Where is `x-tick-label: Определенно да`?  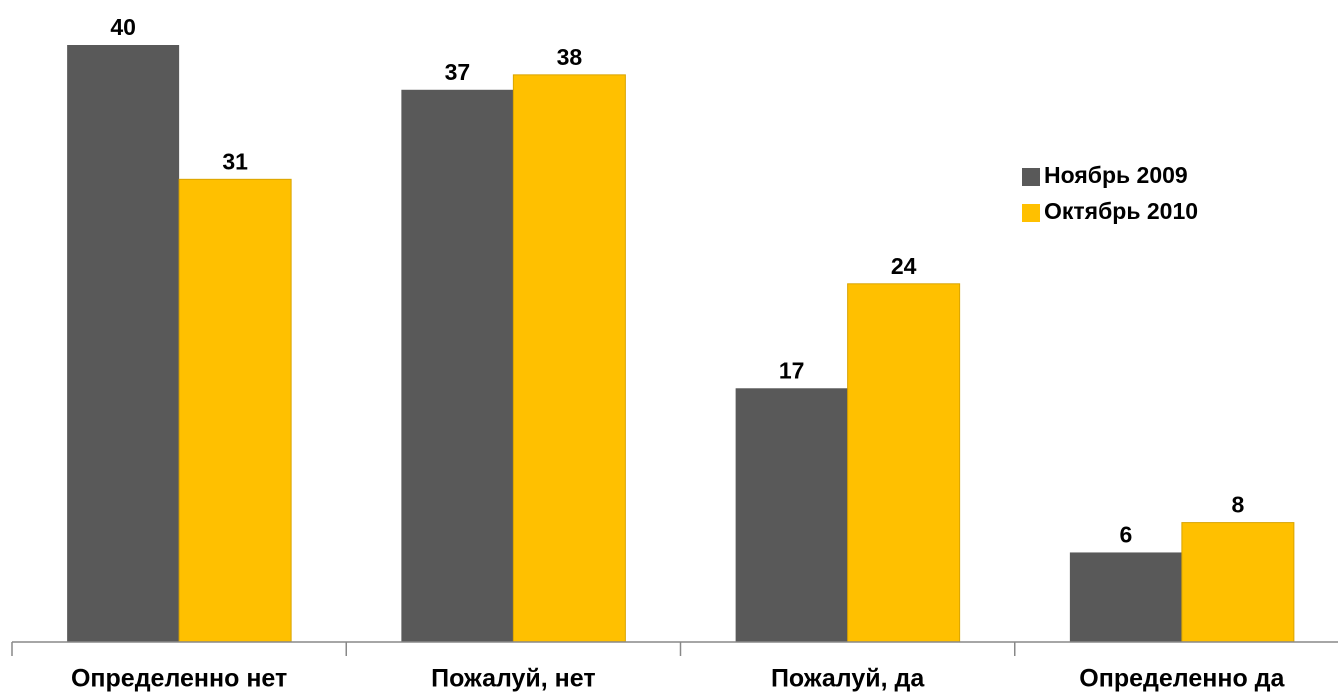
x-tick-label: Определенно да is located at coordinates (1182, 679).